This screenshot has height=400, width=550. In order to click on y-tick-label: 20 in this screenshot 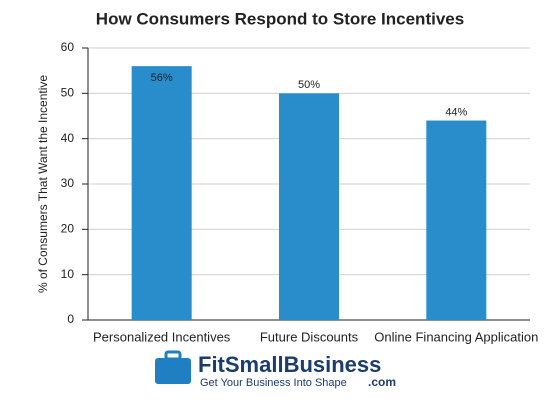, I will do `click(68, 229)`.